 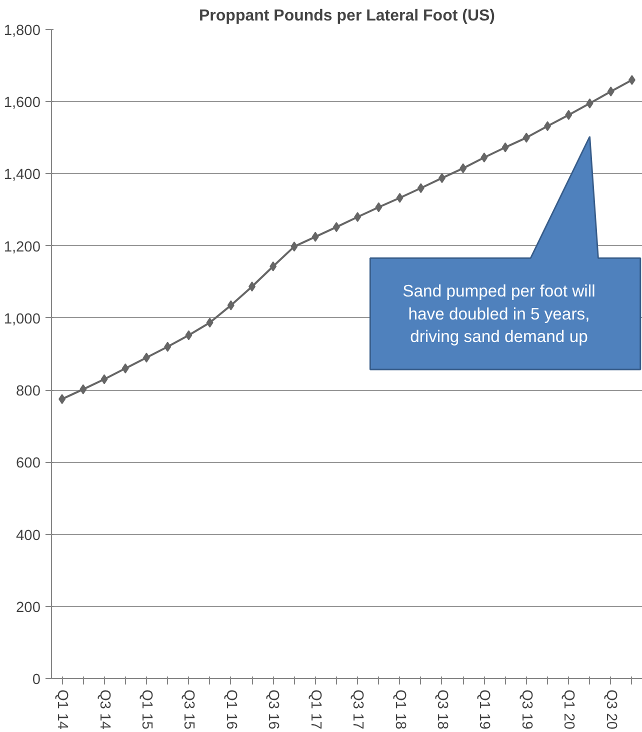 I want to click on y-tick-label: 1,600, so click(x=22, y=103).